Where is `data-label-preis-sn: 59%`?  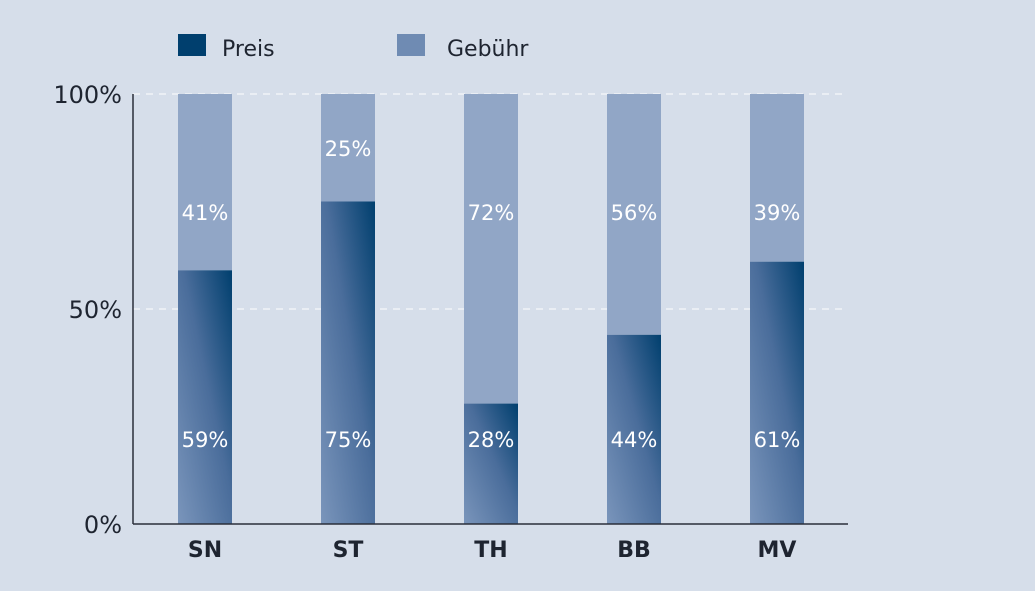 data-label-preis-sn: 59% is located at coordinates (205, 440).